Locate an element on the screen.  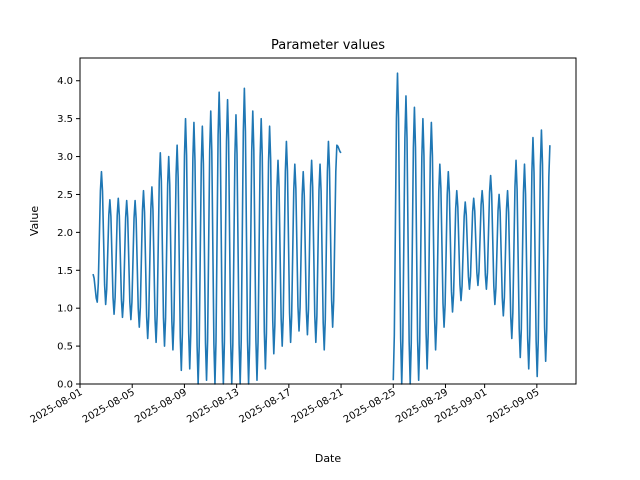
x-axis-label: Date is located at coordinates (328, 458).